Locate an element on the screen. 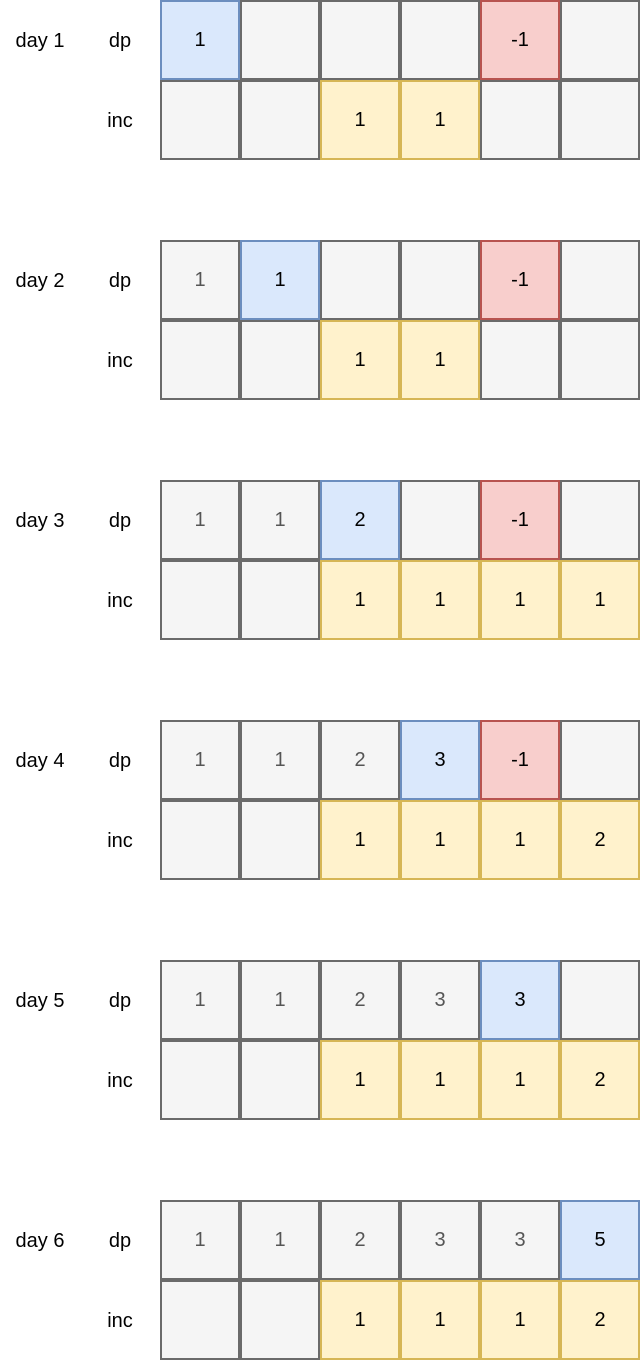 The height and width of the screenshot is (1362, 642). day-label: day 4 is located at coordinates (40, 761).